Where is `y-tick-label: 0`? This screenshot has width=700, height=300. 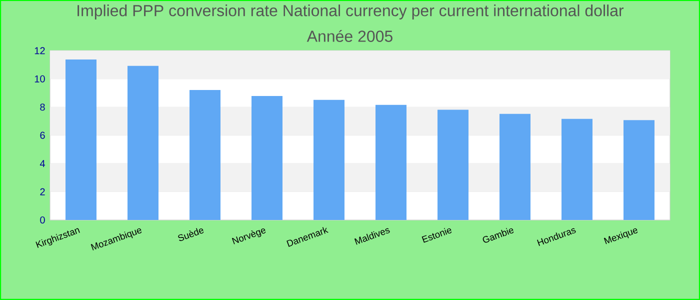
y-tick-label: 0 is located at coordinates (42, 220).